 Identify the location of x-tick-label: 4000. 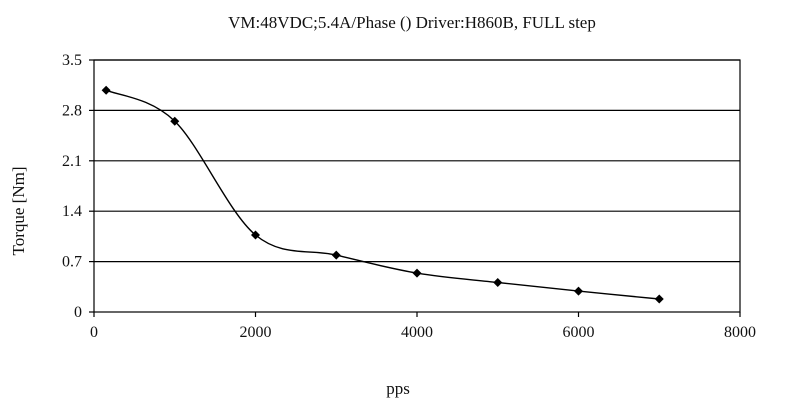
(417, 332).